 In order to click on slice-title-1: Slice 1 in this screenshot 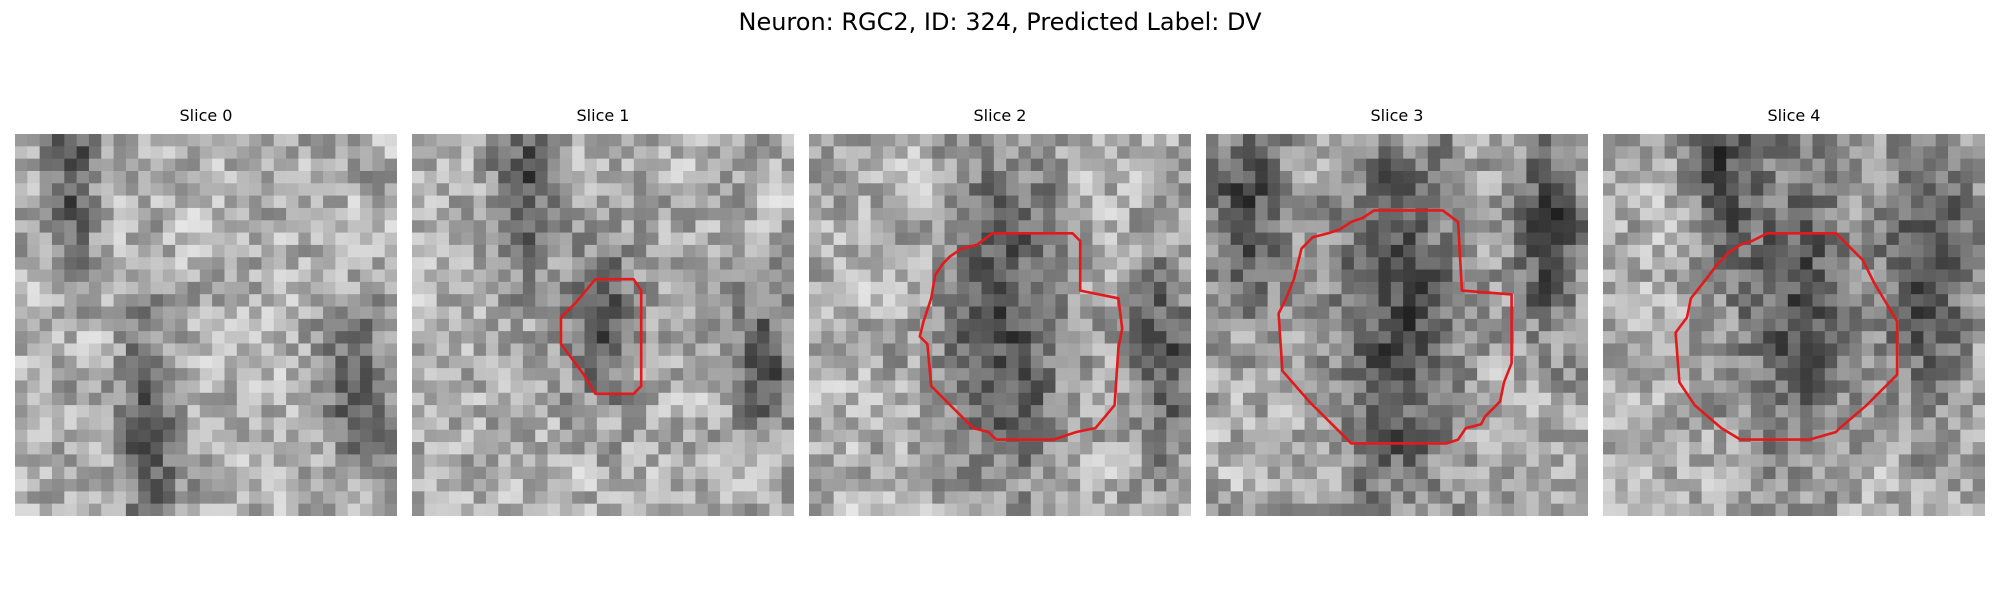, I will do `click(603, 115)`.